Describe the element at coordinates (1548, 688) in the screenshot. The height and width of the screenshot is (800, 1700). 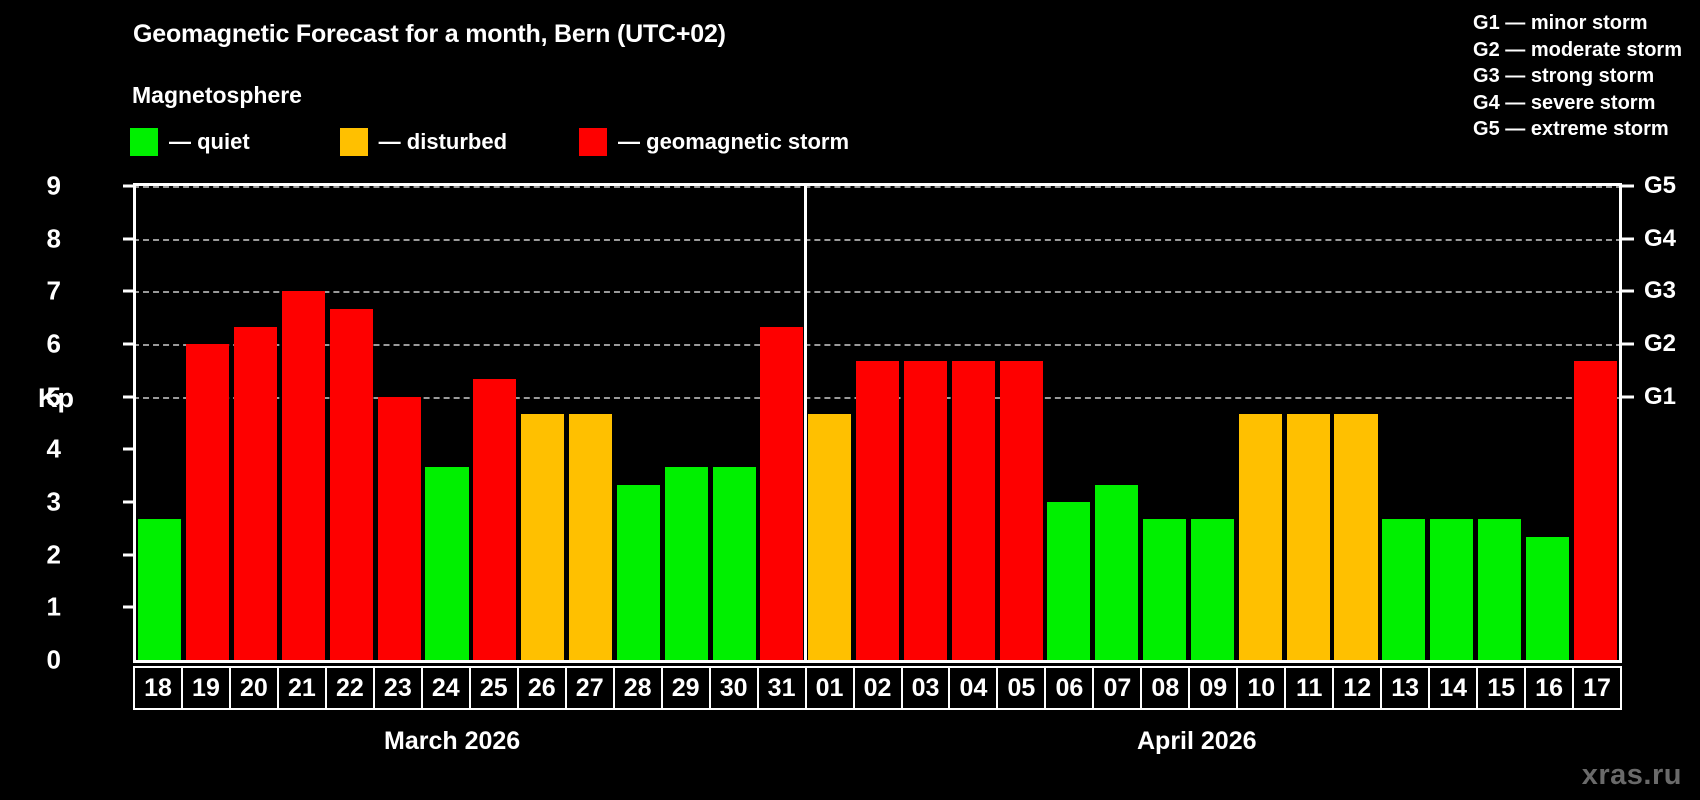
I see `day-label-16: 16` at that location.